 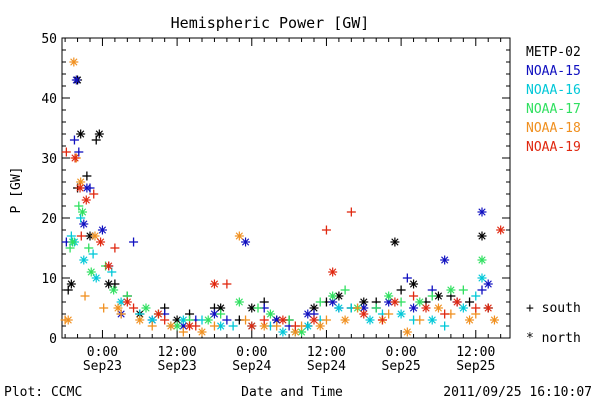 I want to click on timestamp-label: 2011/09/25 16:10:07, so click(x=517, y=392).